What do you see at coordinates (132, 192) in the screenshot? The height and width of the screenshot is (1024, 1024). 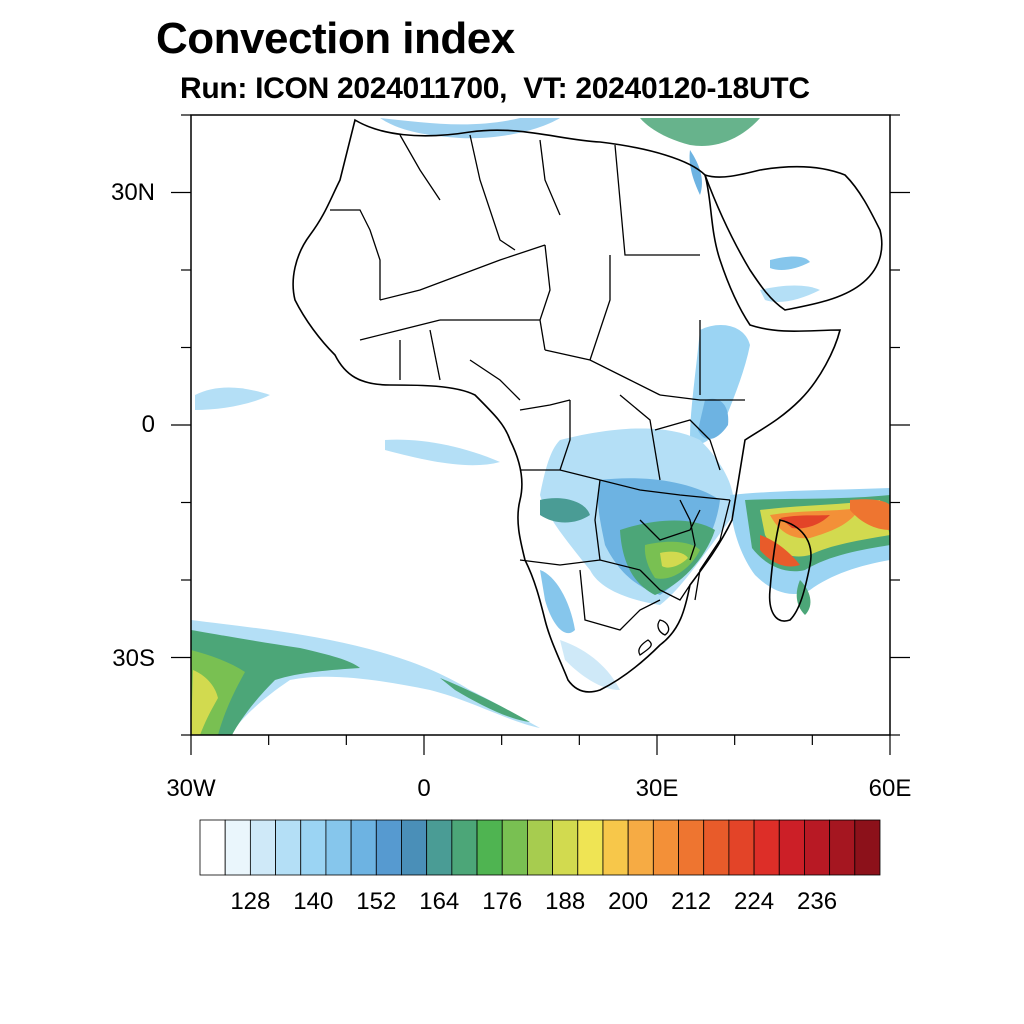 I see `y-label-30n: 30N` at bounding box center [132, 192].